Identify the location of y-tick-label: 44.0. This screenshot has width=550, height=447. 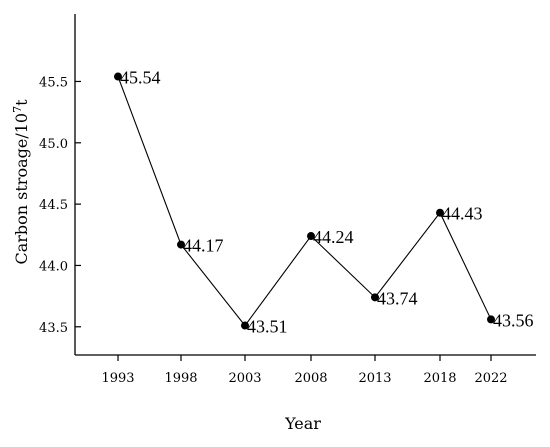
(53, 266).